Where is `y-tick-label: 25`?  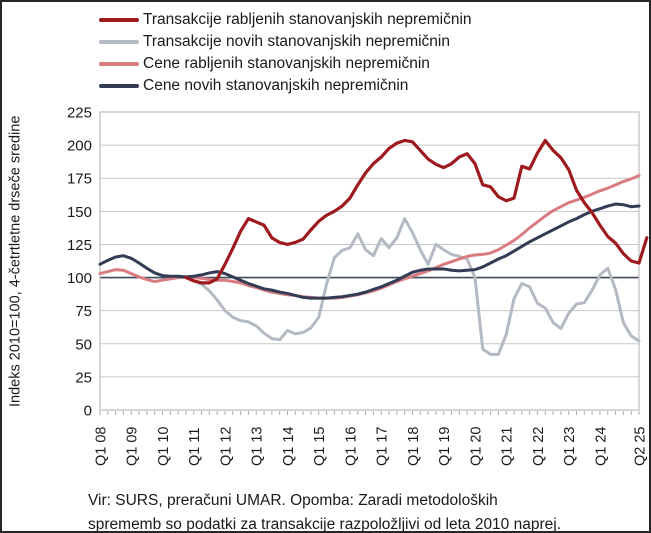 y-tick-label: 25 is located at coordinates (83, 377).